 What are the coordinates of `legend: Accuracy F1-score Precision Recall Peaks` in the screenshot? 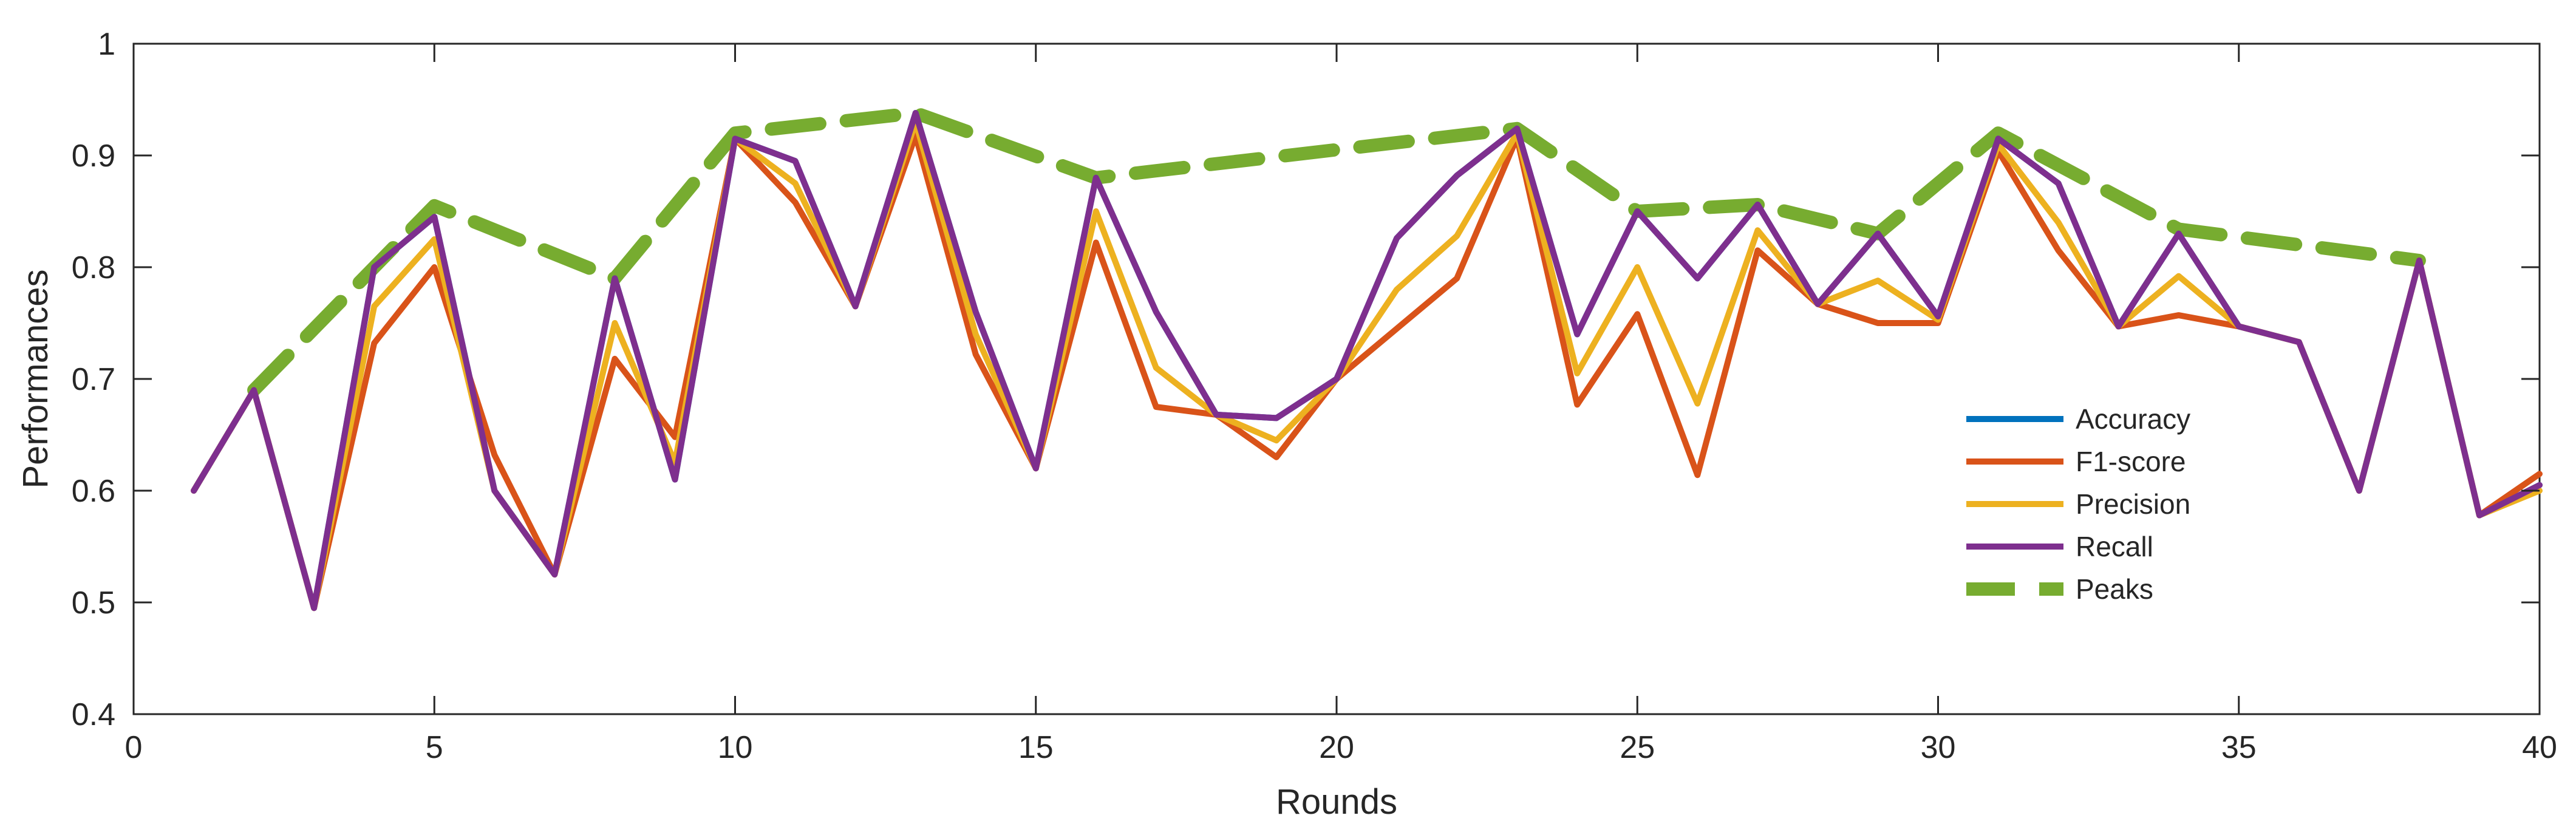 It's located at (2078, 504).